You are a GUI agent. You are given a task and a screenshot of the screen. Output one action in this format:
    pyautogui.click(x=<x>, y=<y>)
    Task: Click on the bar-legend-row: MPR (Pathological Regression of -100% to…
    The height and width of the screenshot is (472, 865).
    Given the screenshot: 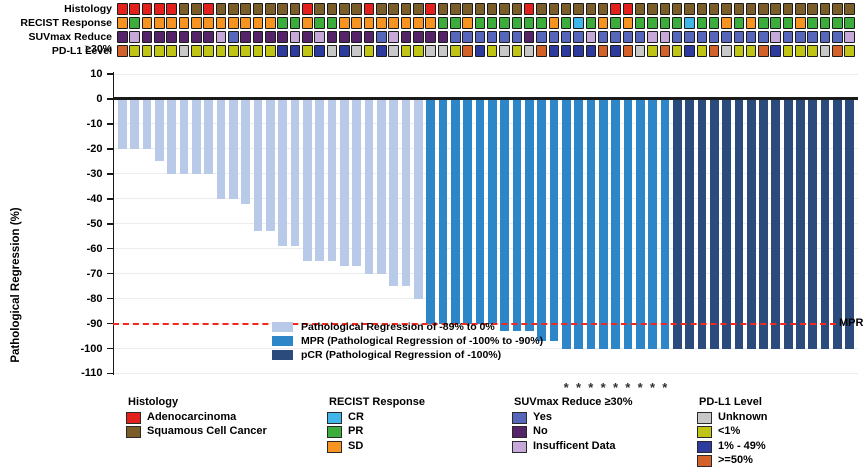 What is the action you would take?
    pyautogui.click(x=422, y=341)
    